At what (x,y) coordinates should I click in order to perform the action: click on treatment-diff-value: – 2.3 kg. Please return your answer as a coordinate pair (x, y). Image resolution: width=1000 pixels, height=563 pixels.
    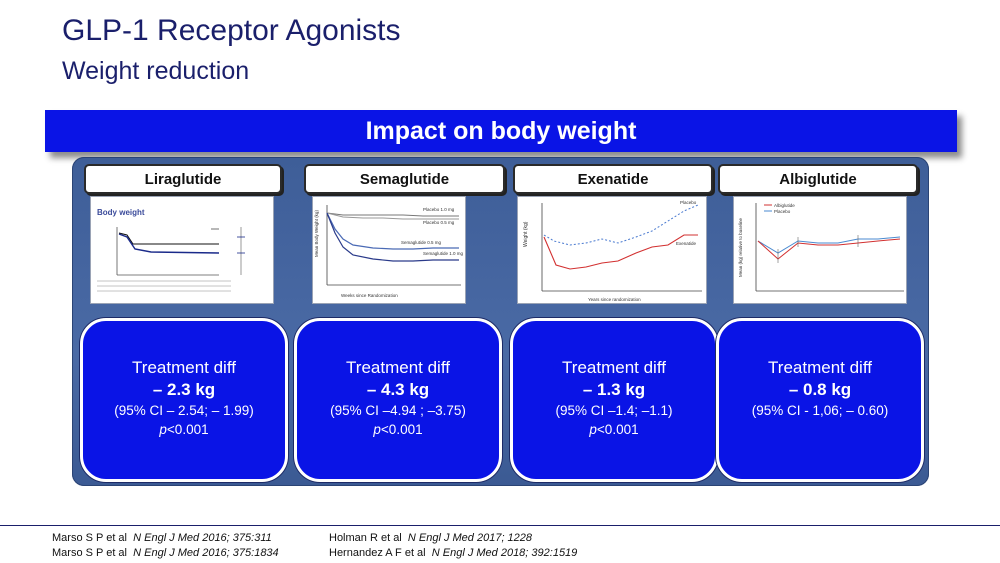
    Looking at the image, I should click on (184, 389).